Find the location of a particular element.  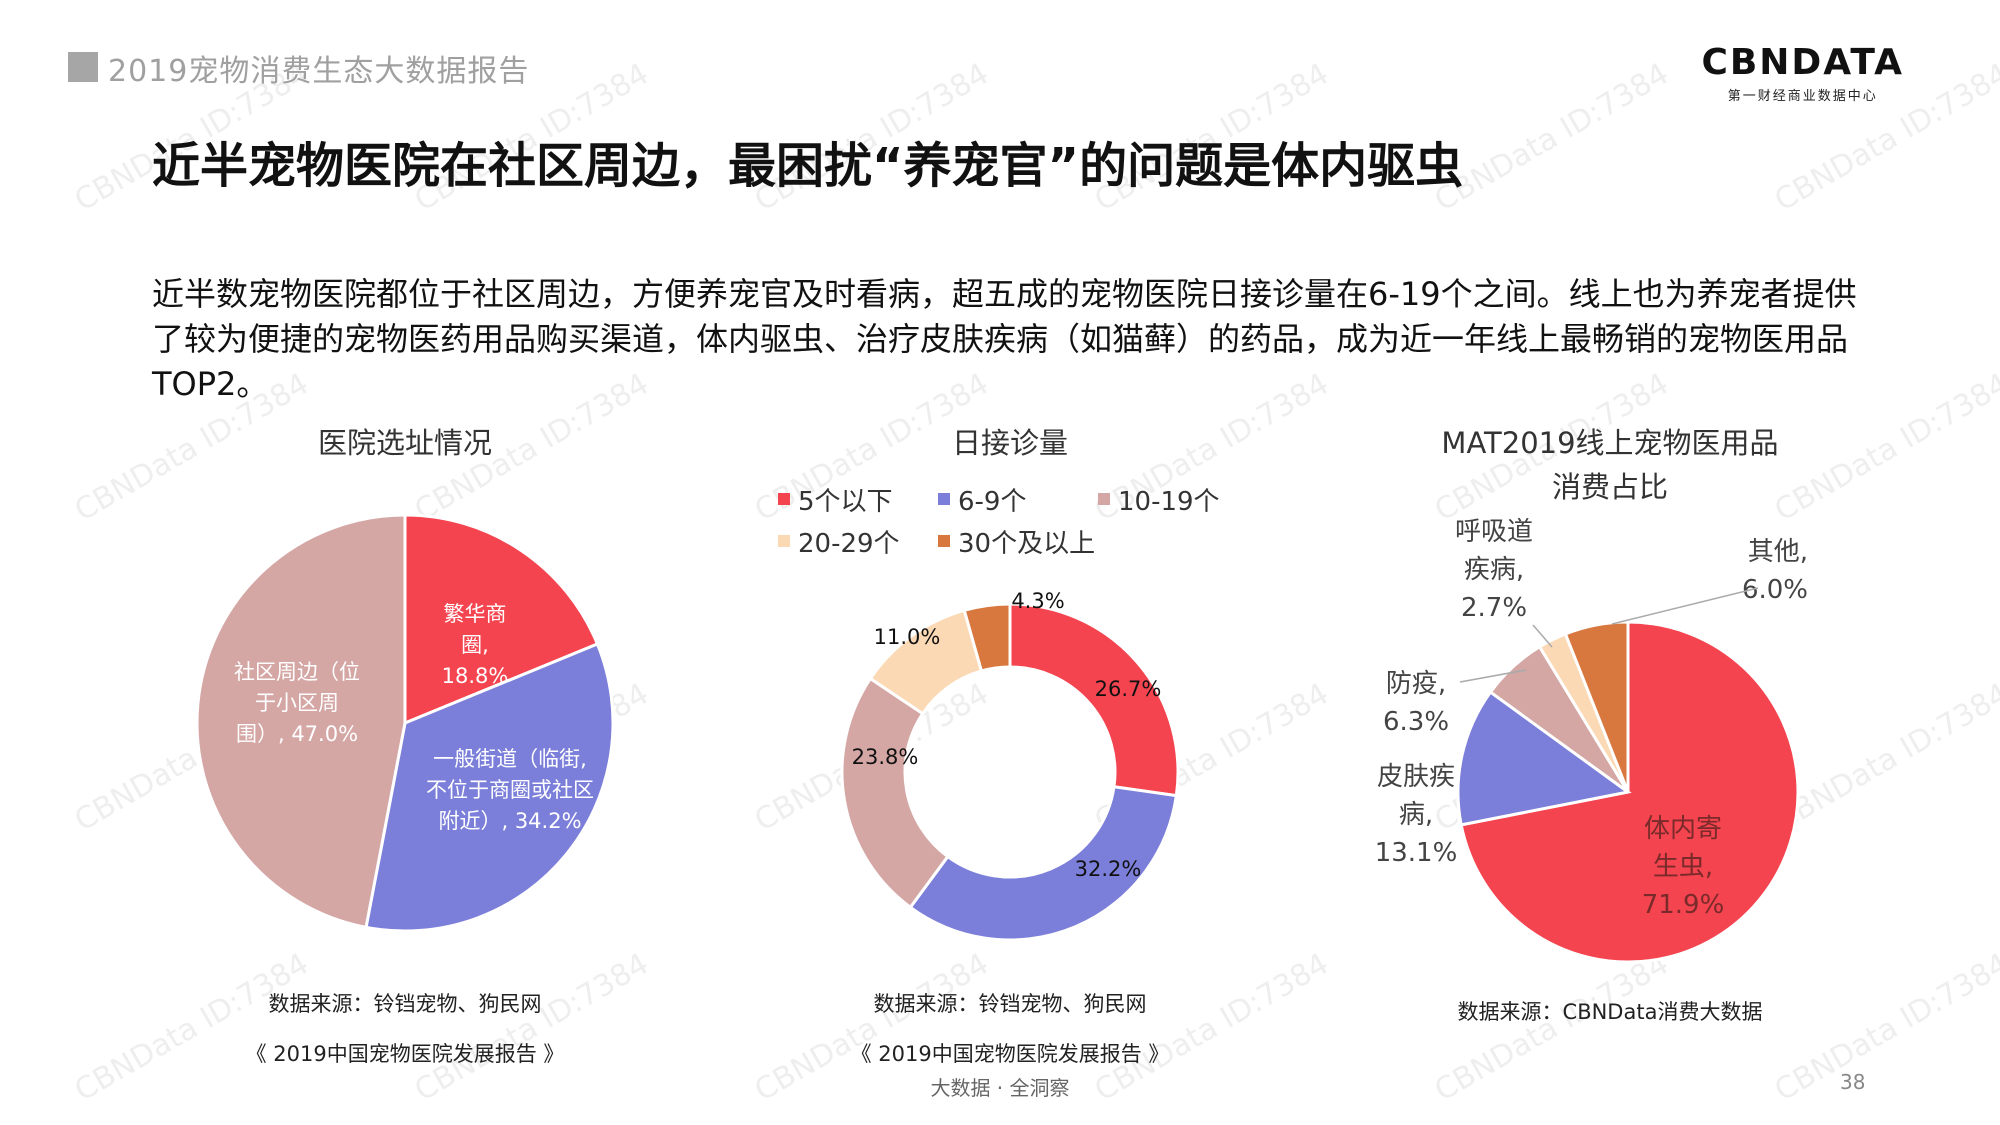

watermark-text: CBNData ID:7384 is located at coordinates (1551, 137).